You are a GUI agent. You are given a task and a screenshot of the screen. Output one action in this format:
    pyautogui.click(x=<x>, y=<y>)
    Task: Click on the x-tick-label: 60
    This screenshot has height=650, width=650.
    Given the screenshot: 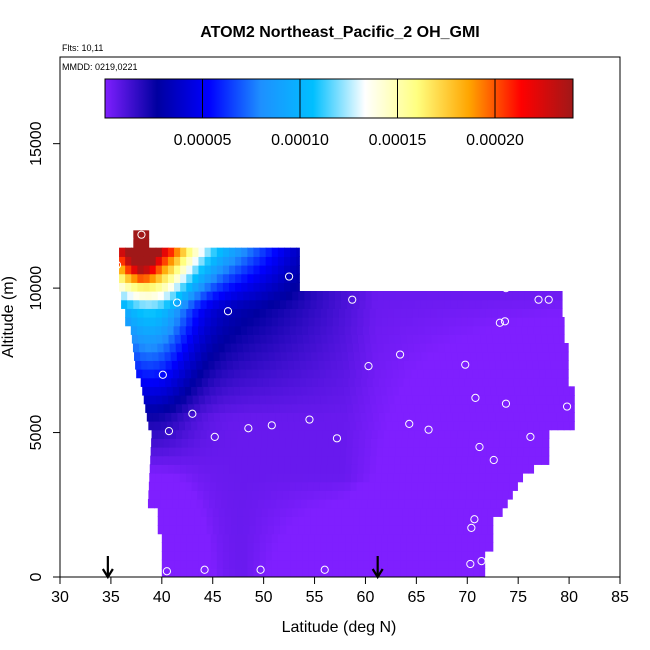 What is the action you would take?
    pyautogui.click(x=366, y=597)
    